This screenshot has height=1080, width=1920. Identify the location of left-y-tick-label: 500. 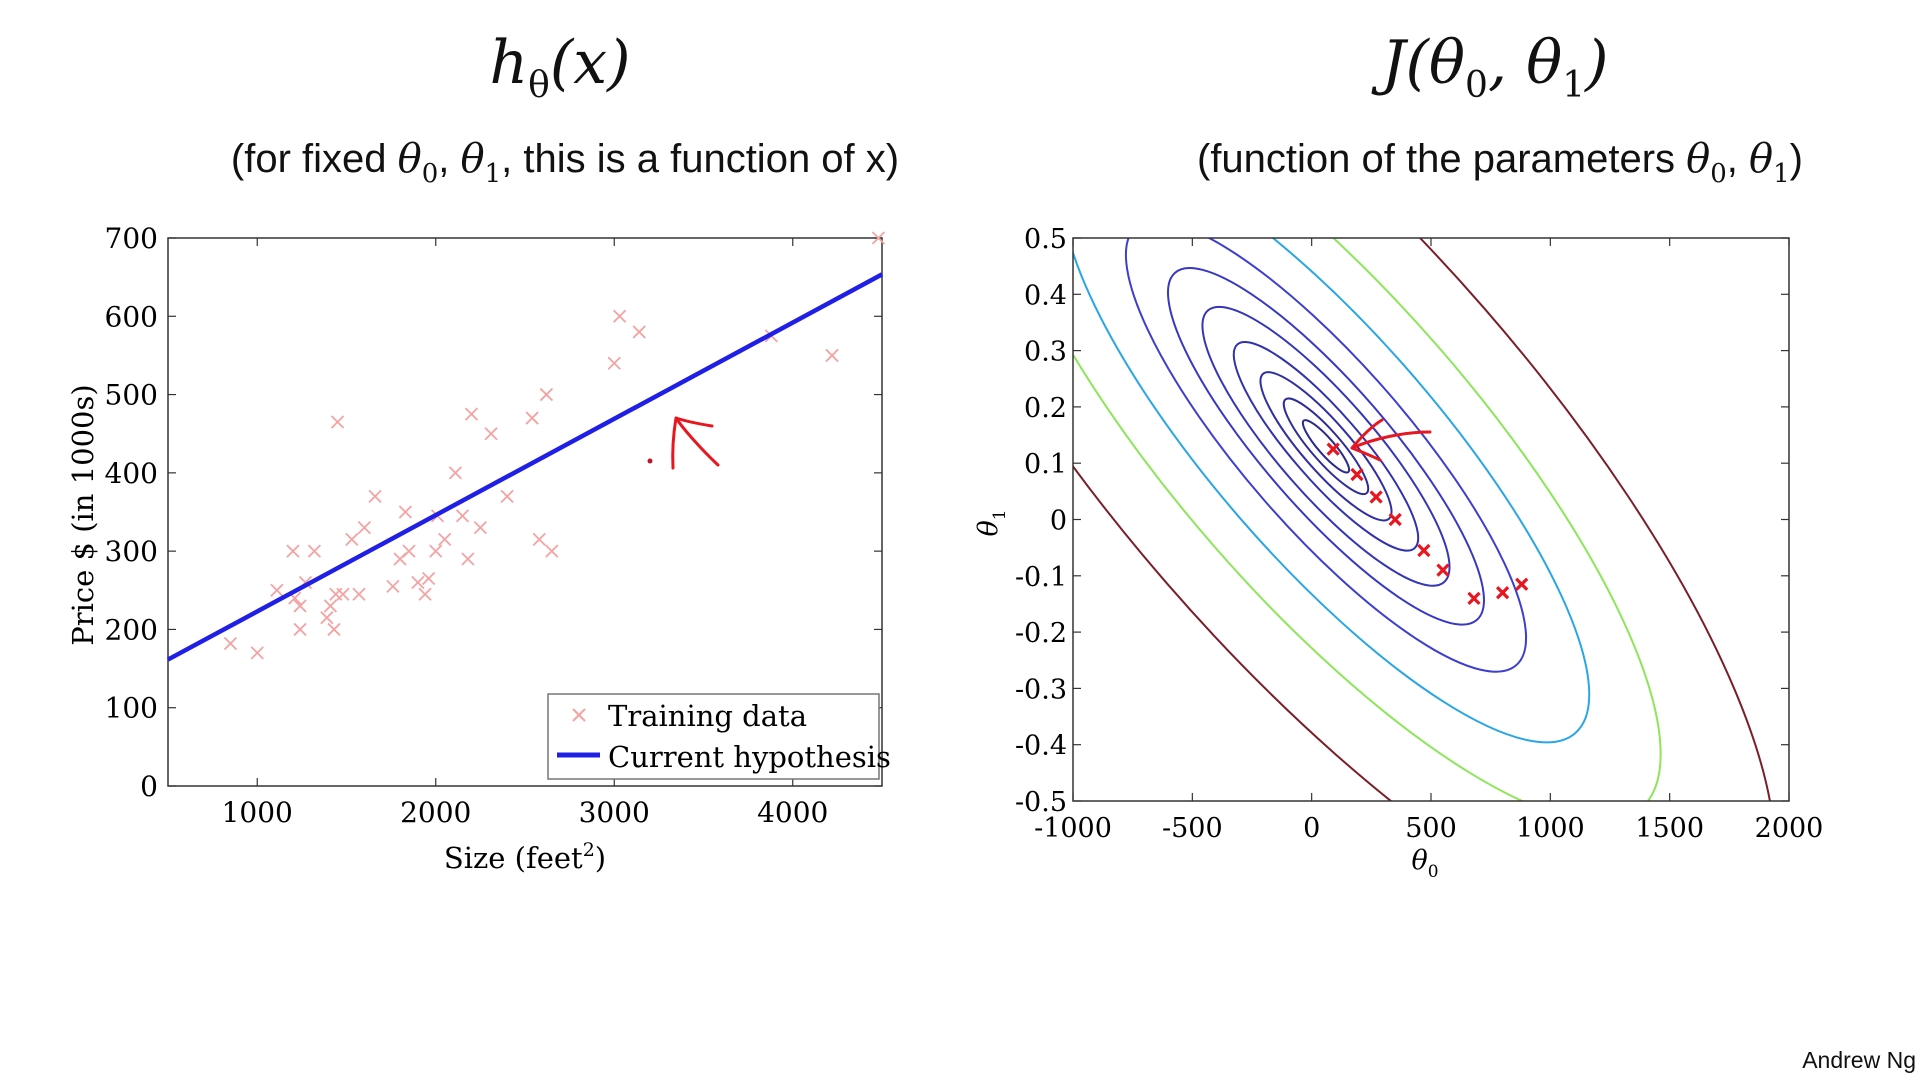
(131, 395).